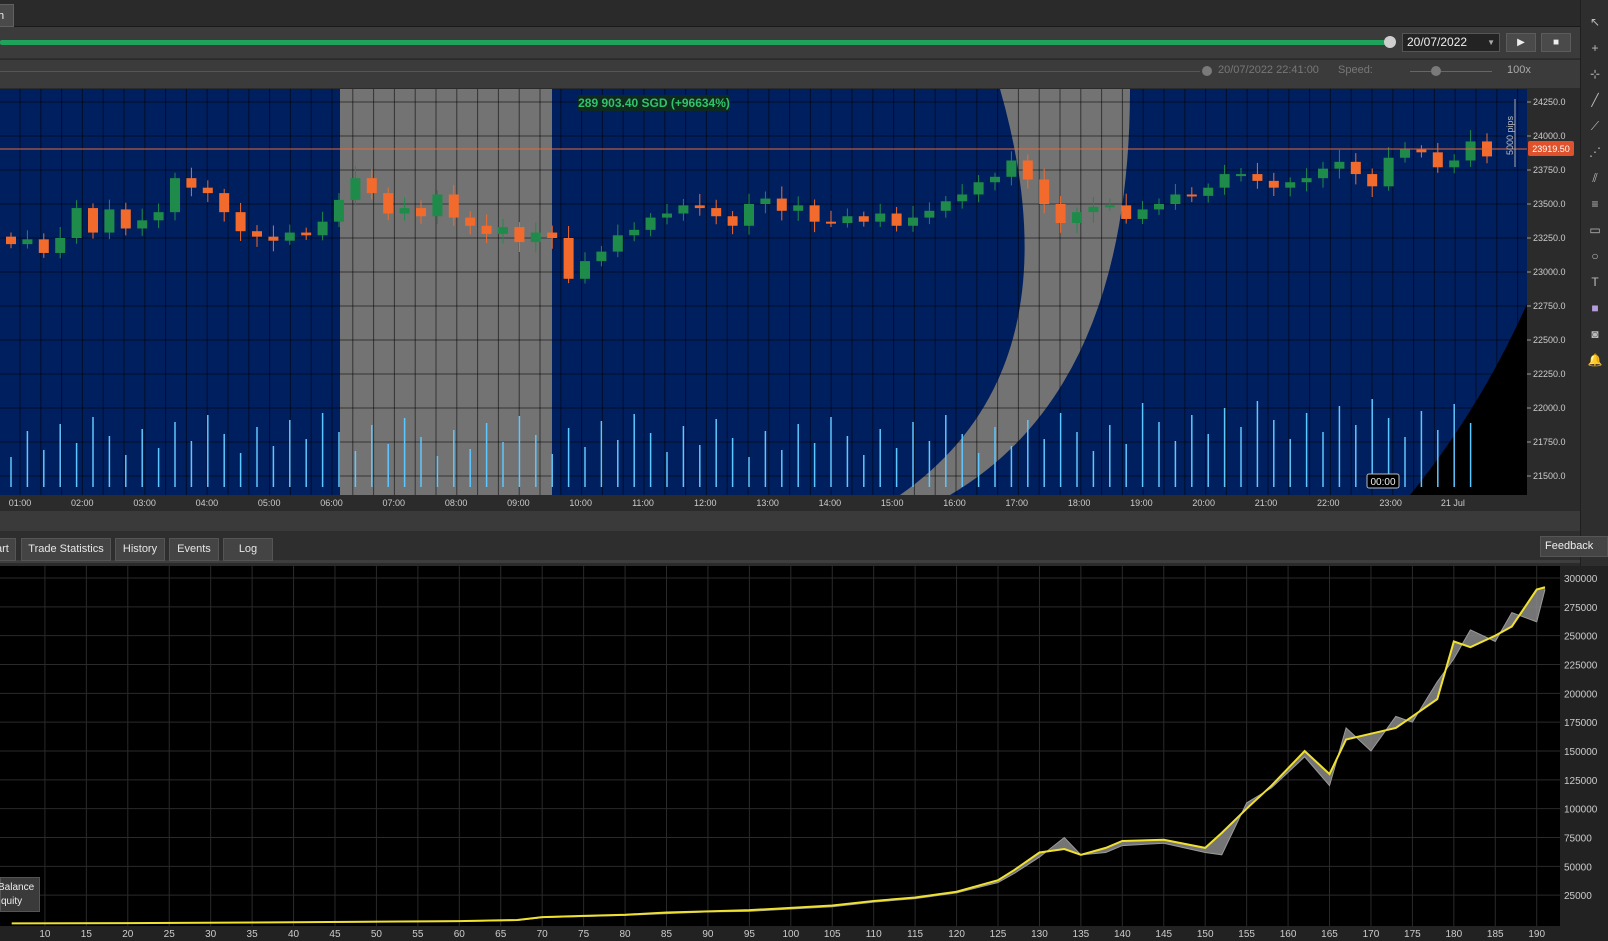 The height and width of the screenshot is (941, 1608). What do you see at coordinates (1595, 126) in the screenshot?
I see `trendline-icon: ⟋` at bounding box center [1595, 126].